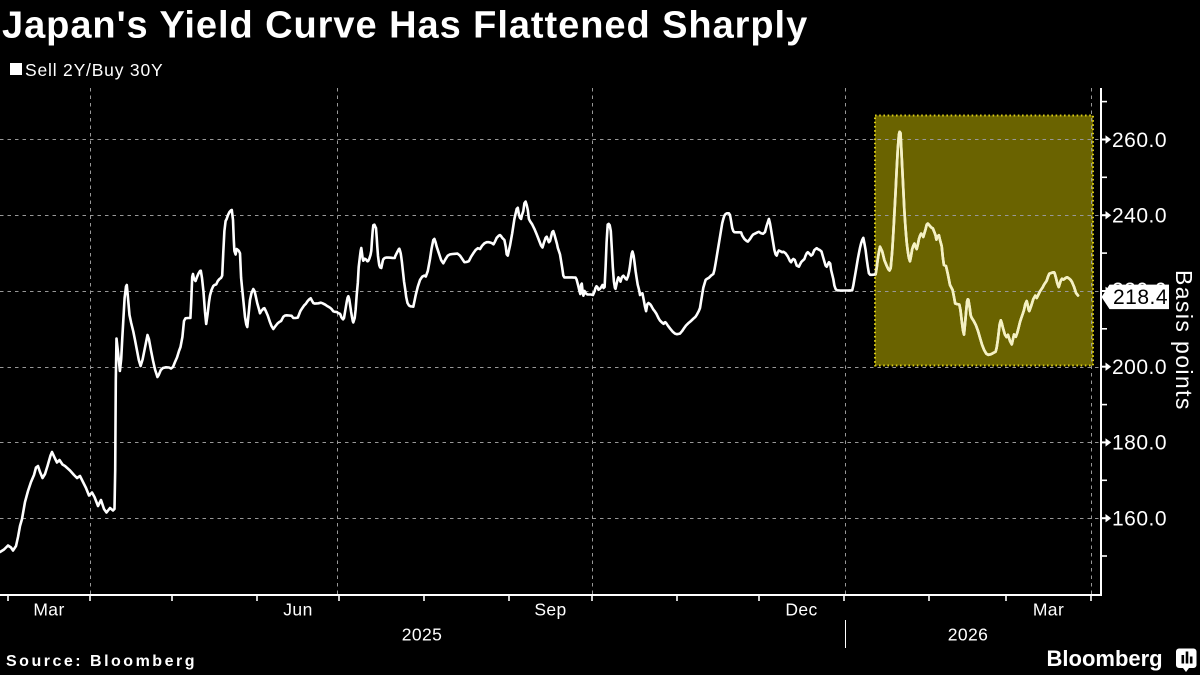  I want to click on svg-text: Sep, so click(550, 610).